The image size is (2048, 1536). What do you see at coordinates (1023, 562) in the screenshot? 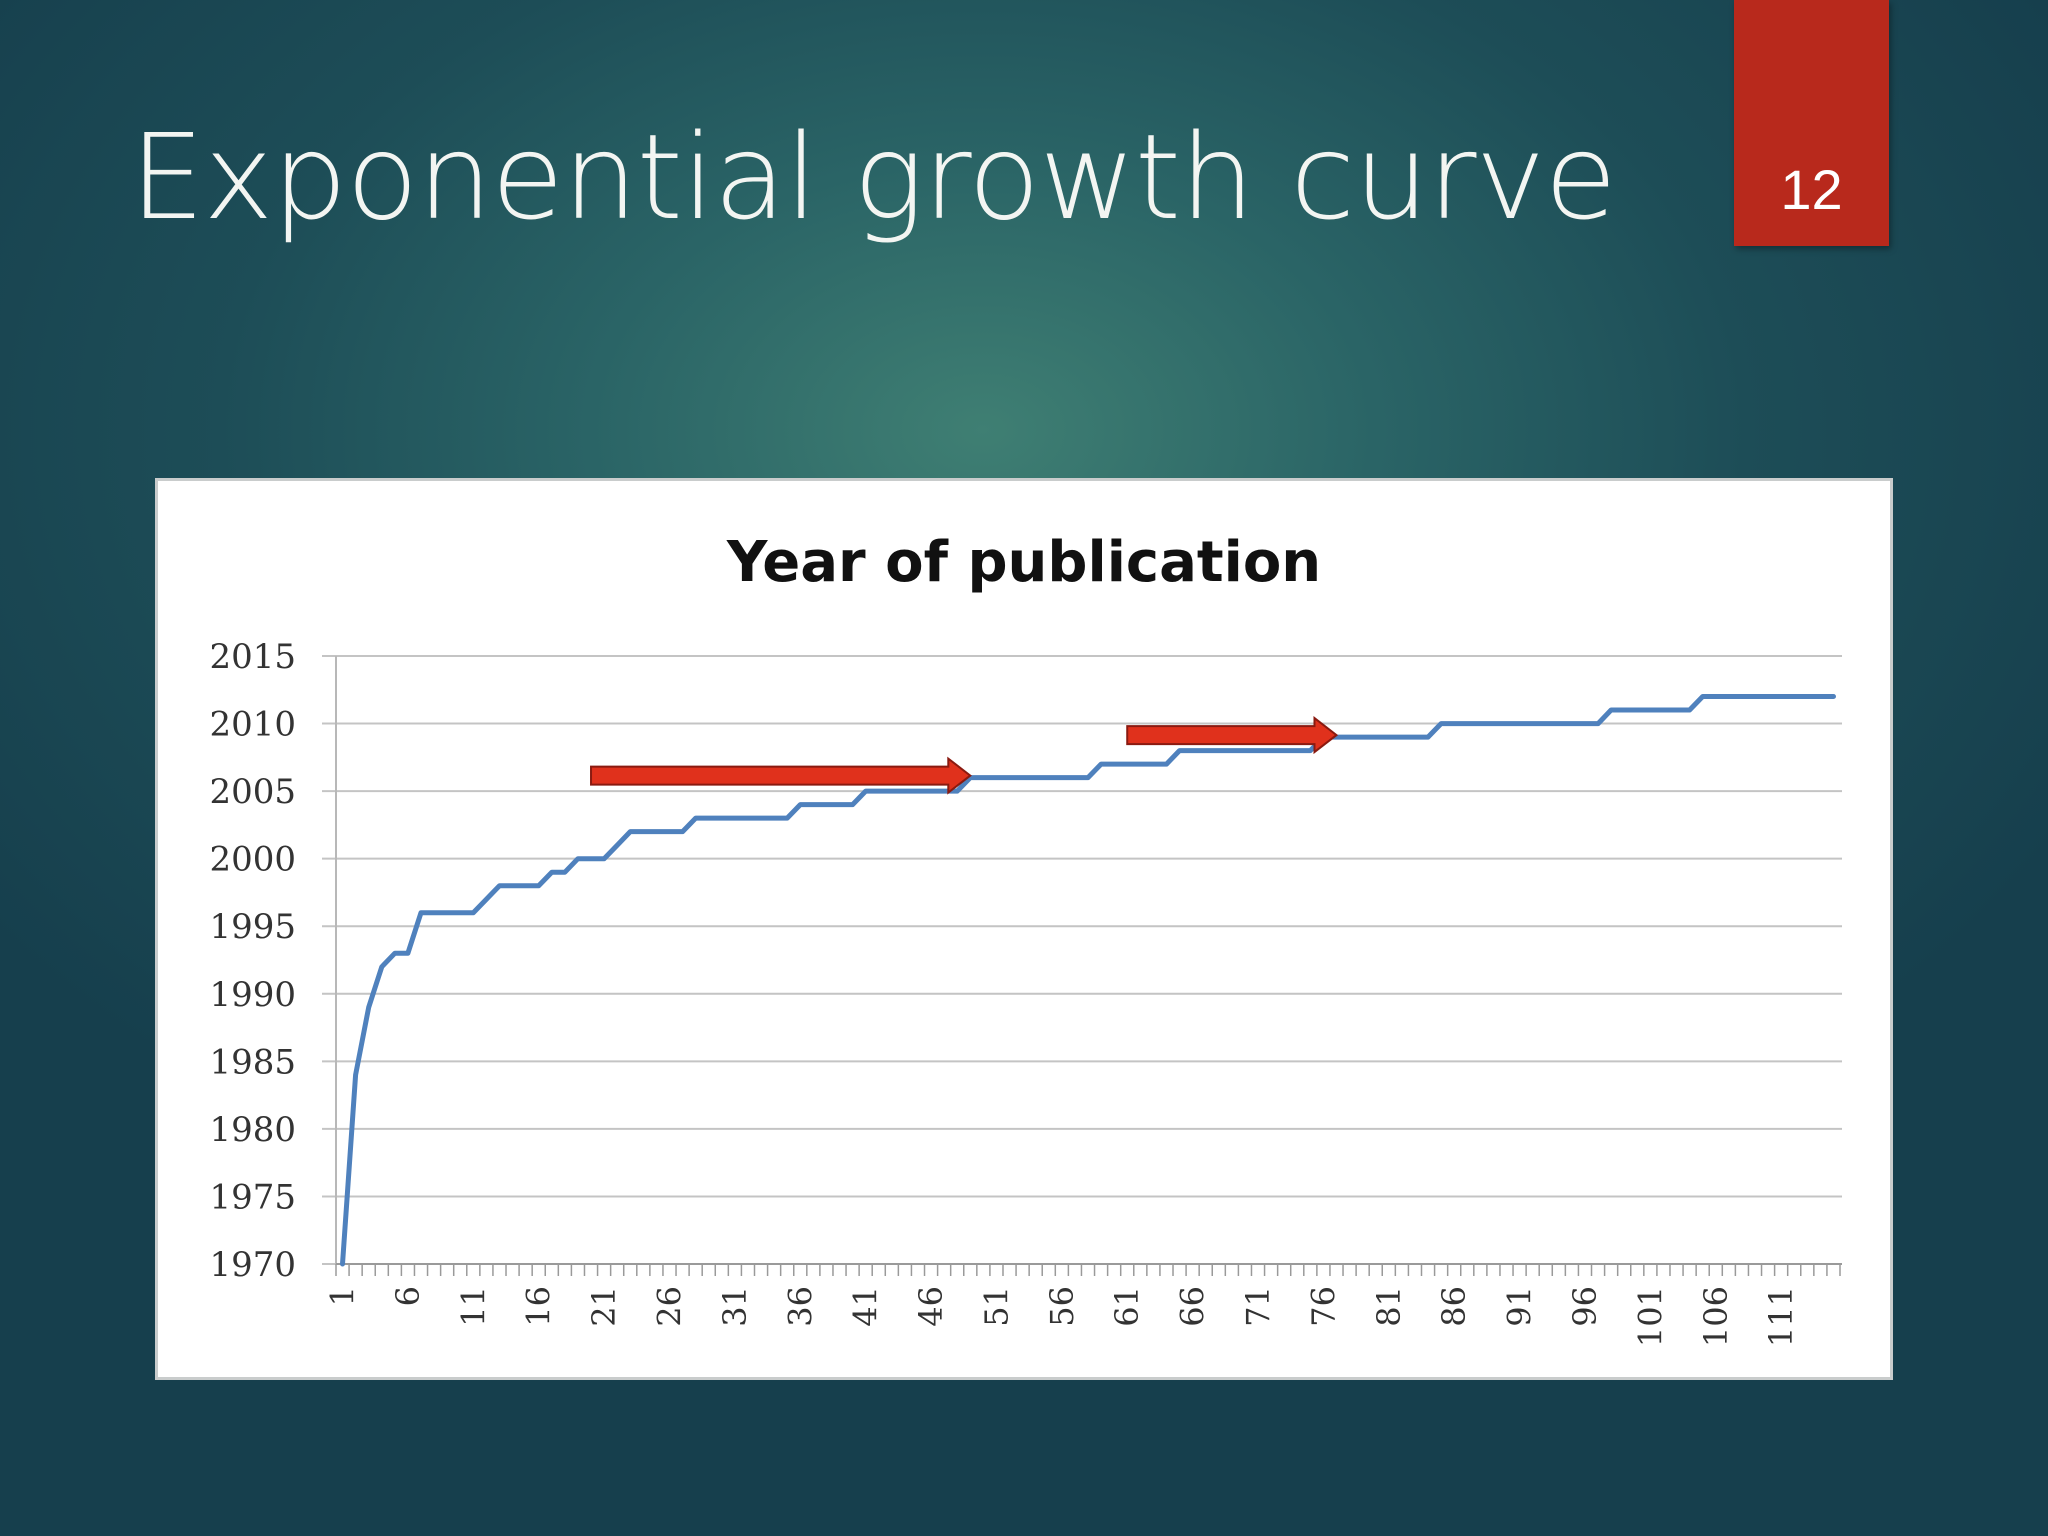
I see `chart-title: Year of publication` at bounding box center [1023, 562].